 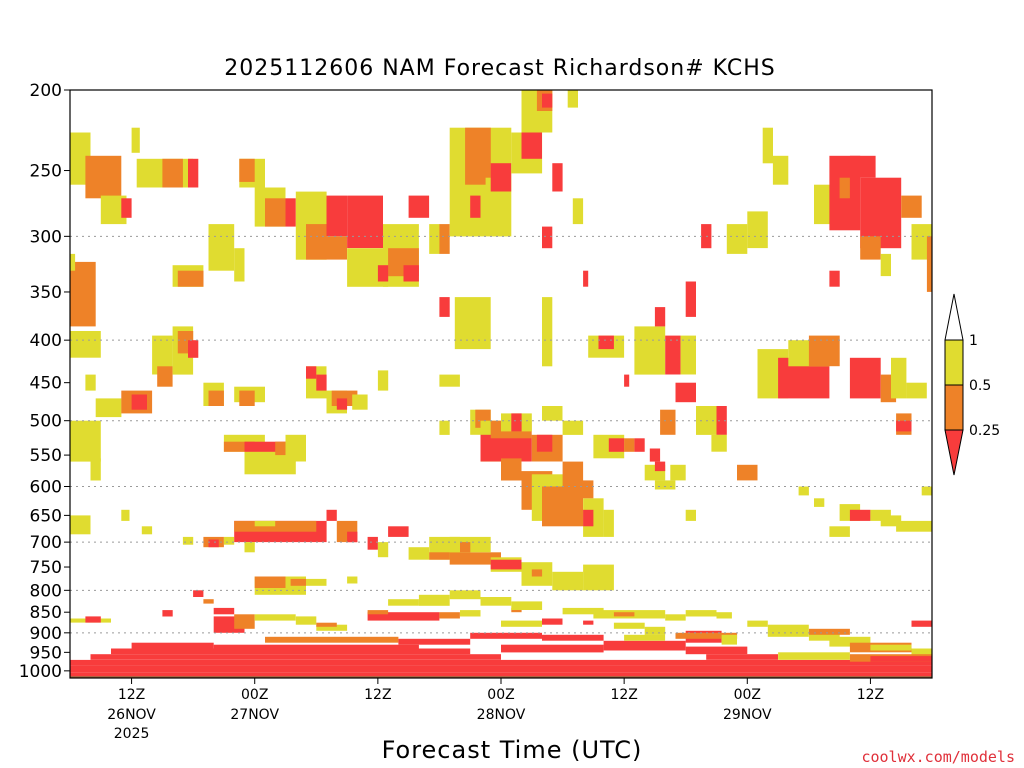 What do you see at coordinates (938, 757) in the screenshot?
I see `credit-text: coolwx.com/models` at bounding box center [938, 757].